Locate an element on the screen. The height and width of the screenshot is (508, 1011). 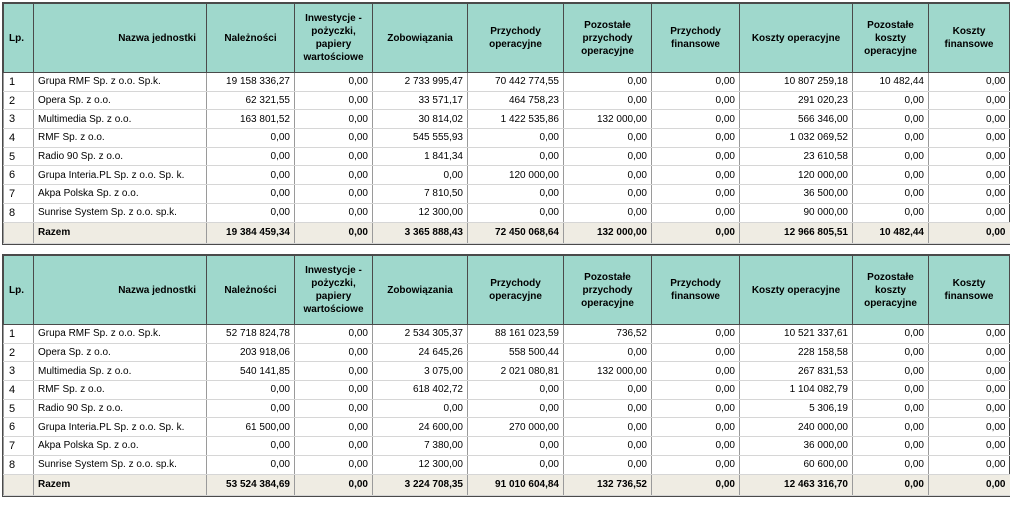
value-cell: 3 075,00 is located at coordinates (420, 371).